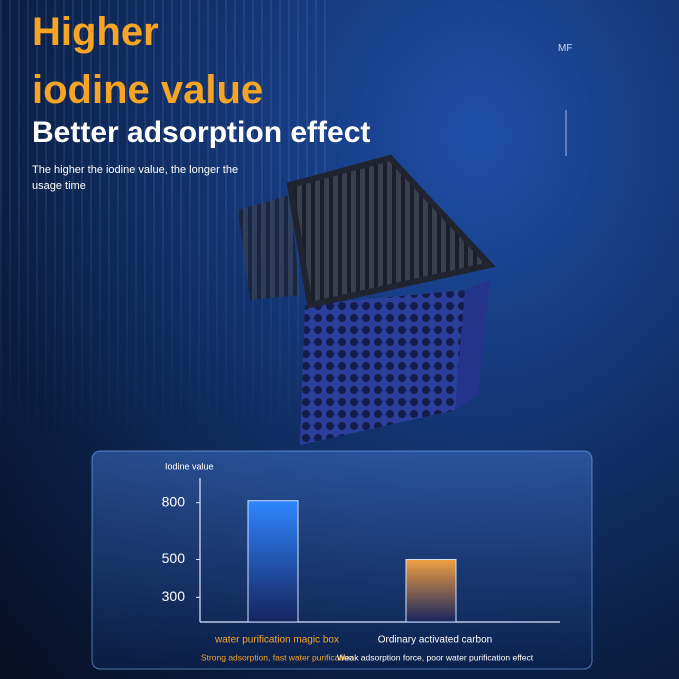 The width and height of the screenshot is (679, 679). I want to click on title-line: Higher, so click(95, 32).